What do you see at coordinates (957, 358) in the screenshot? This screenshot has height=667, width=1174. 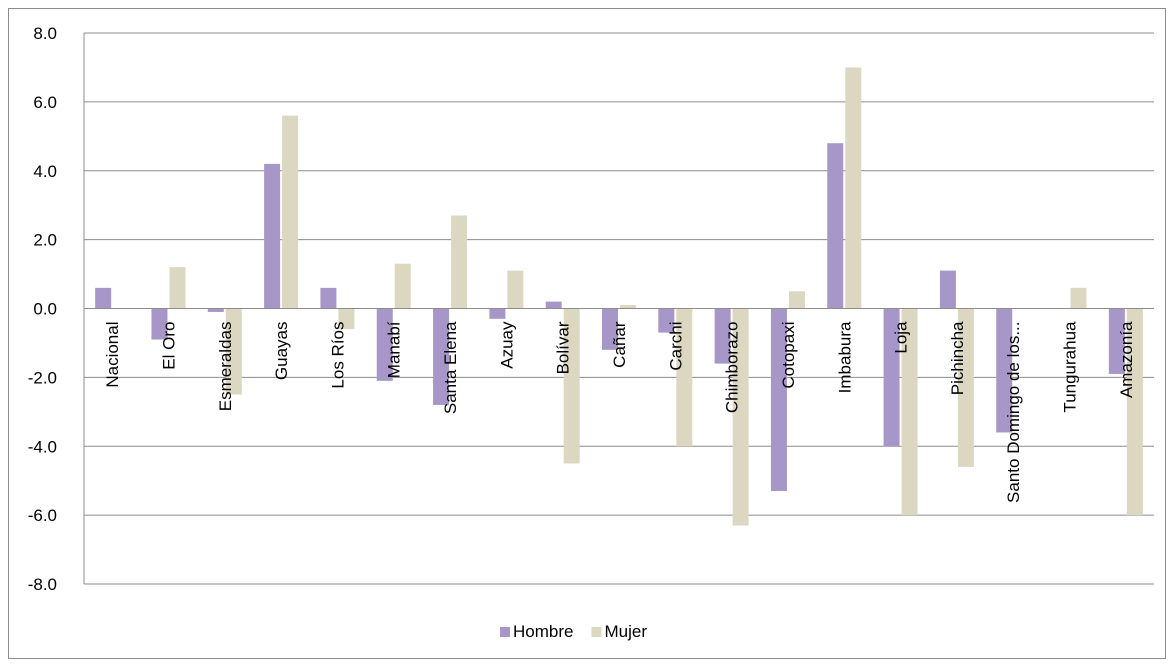 I see `category-label: Pichincha` at bounding box center [957, 358].